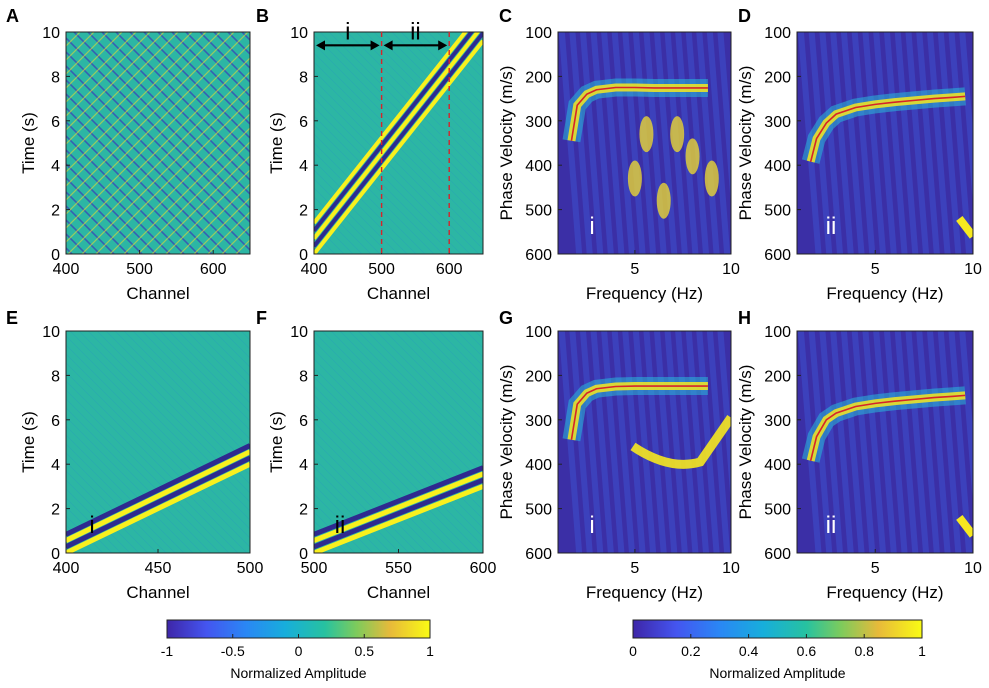  Describe the element at coordinates (538, 211) in the screenshot. I see `y-tick-label: 500` at that location.